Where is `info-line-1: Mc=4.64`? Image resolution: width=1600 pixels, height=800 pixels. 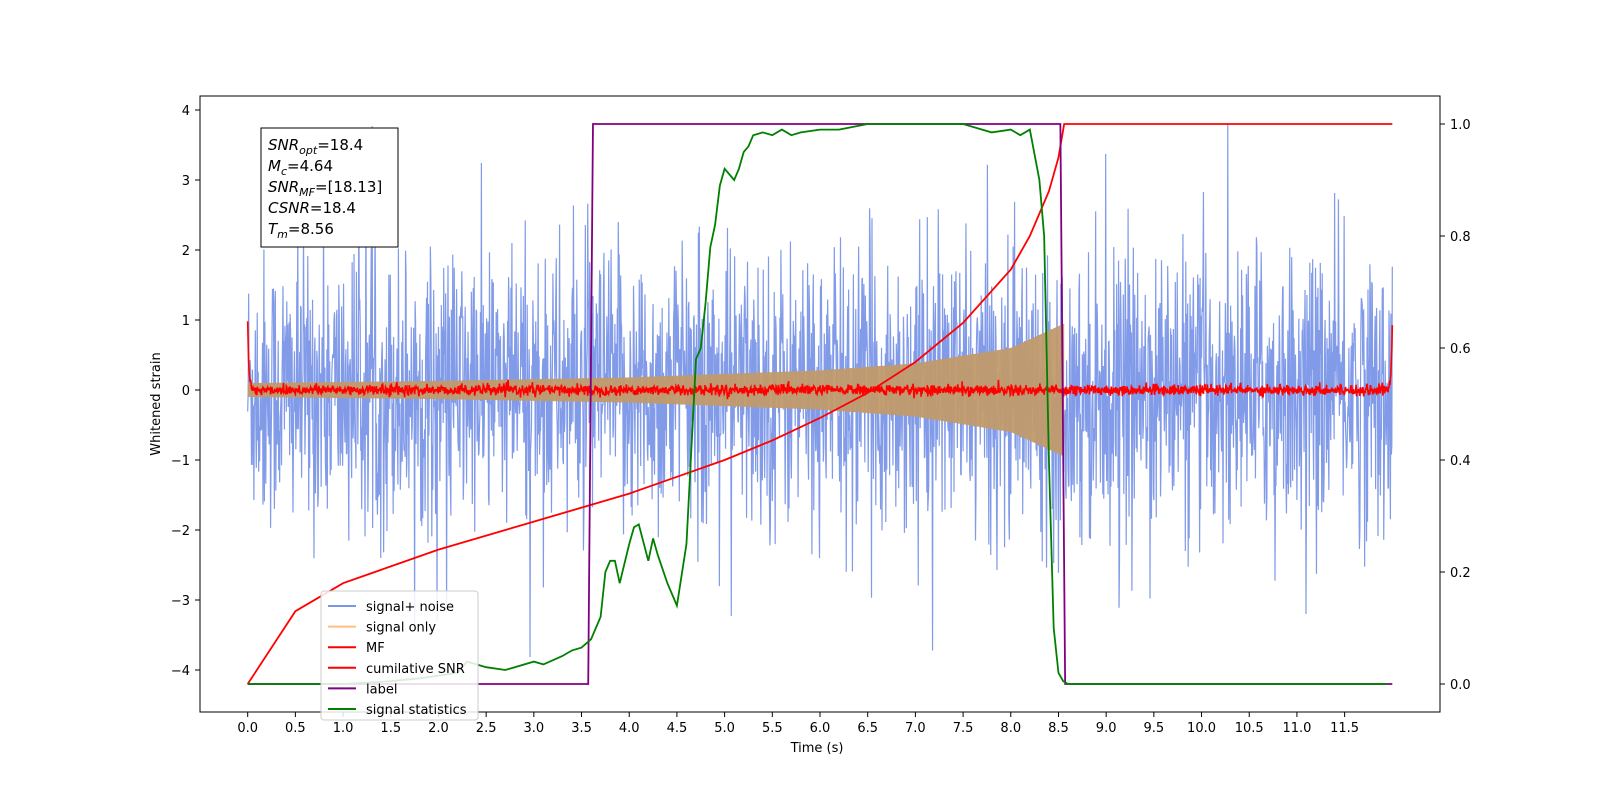 info-line-1: Mc=4.64 is located at coordinates (300, 167).